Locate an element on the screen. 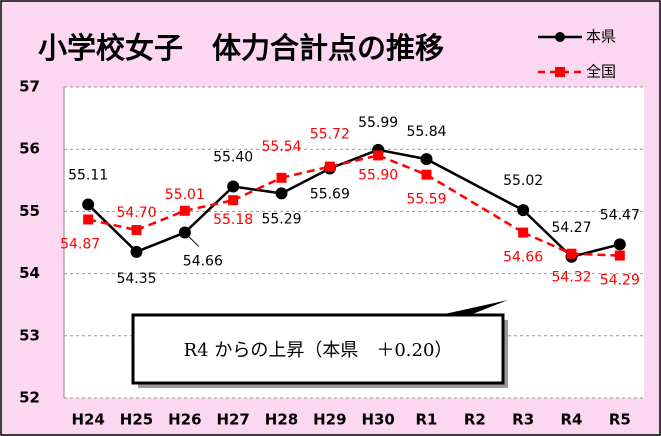 This screenshot has height=436, width=661. y-tick-label: 53 is located at coordinates (29, 335).